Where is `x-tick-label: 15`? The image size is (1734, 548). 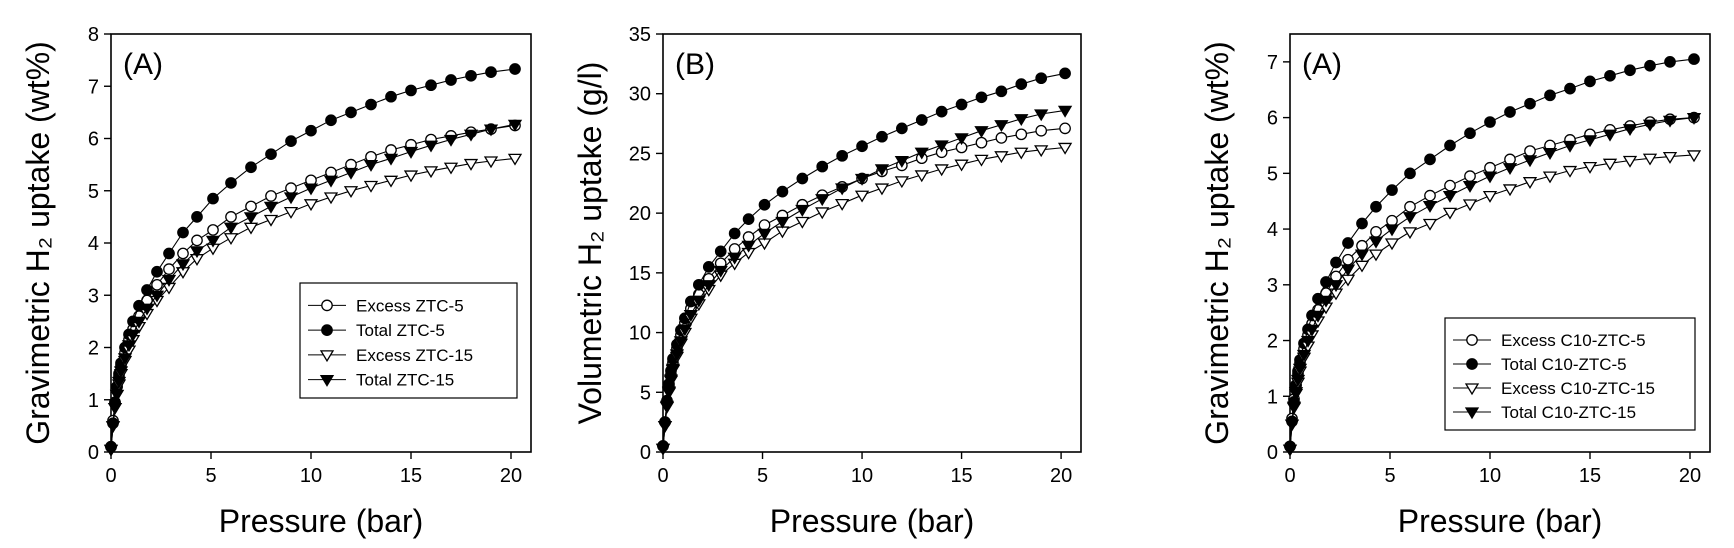
x-tick-label: 15 is located at coordinates (1590, 476).